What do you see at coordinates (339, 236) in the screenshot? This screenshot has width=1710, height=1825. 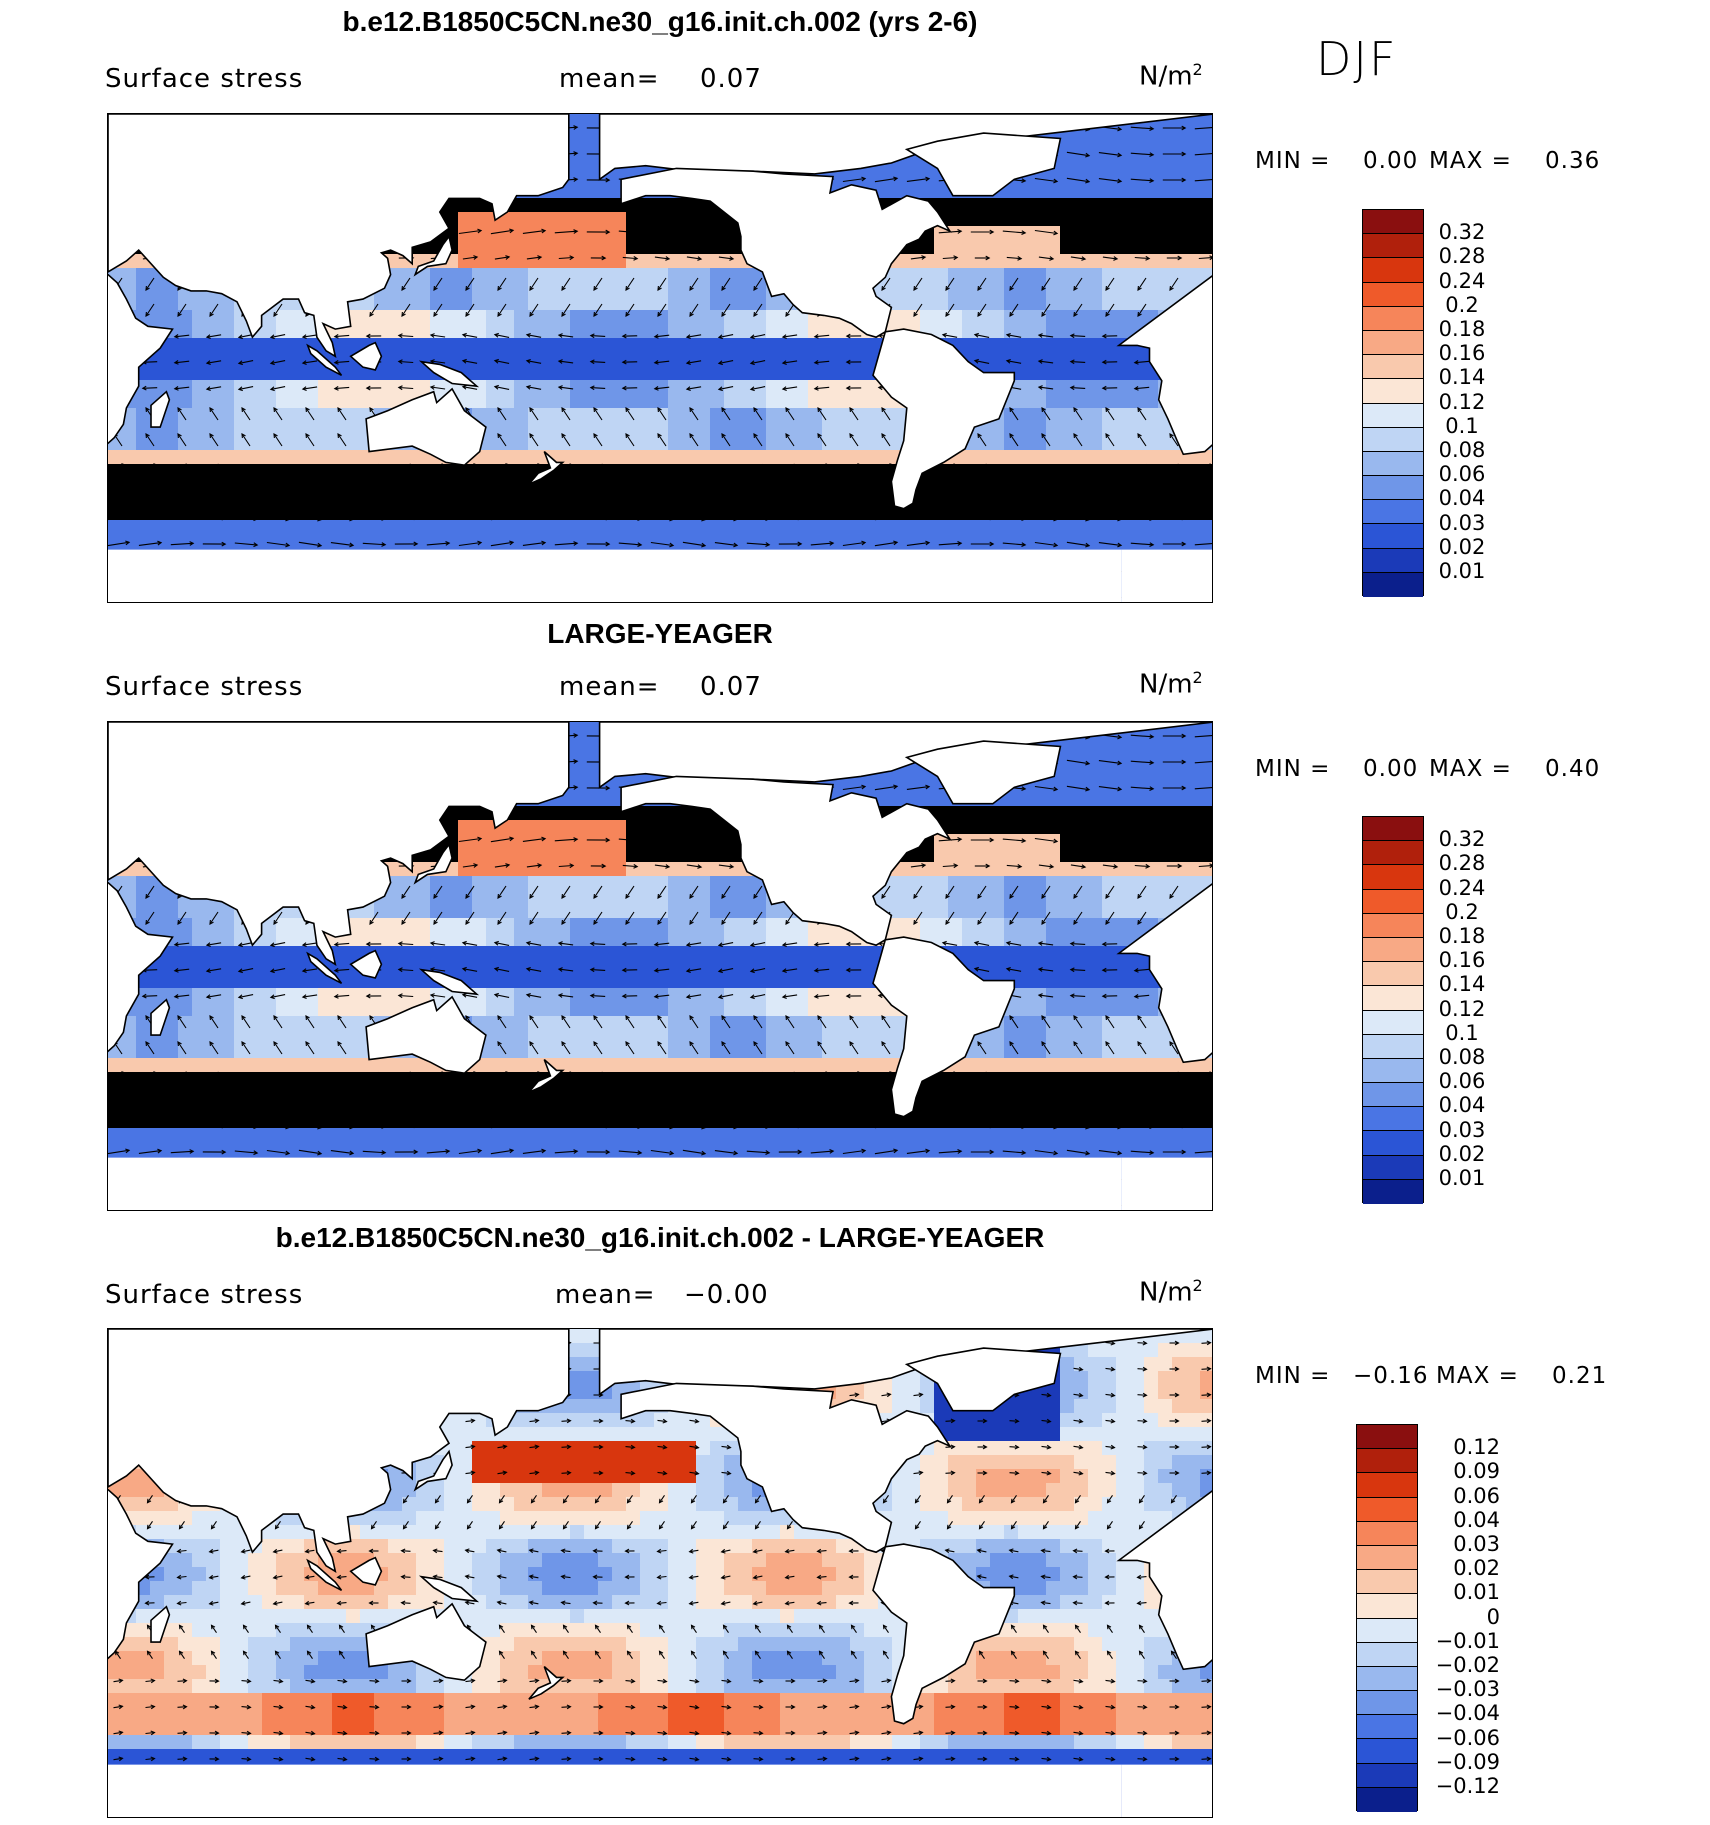 I see `land-europeAsia` at bounding box center [339, 236].